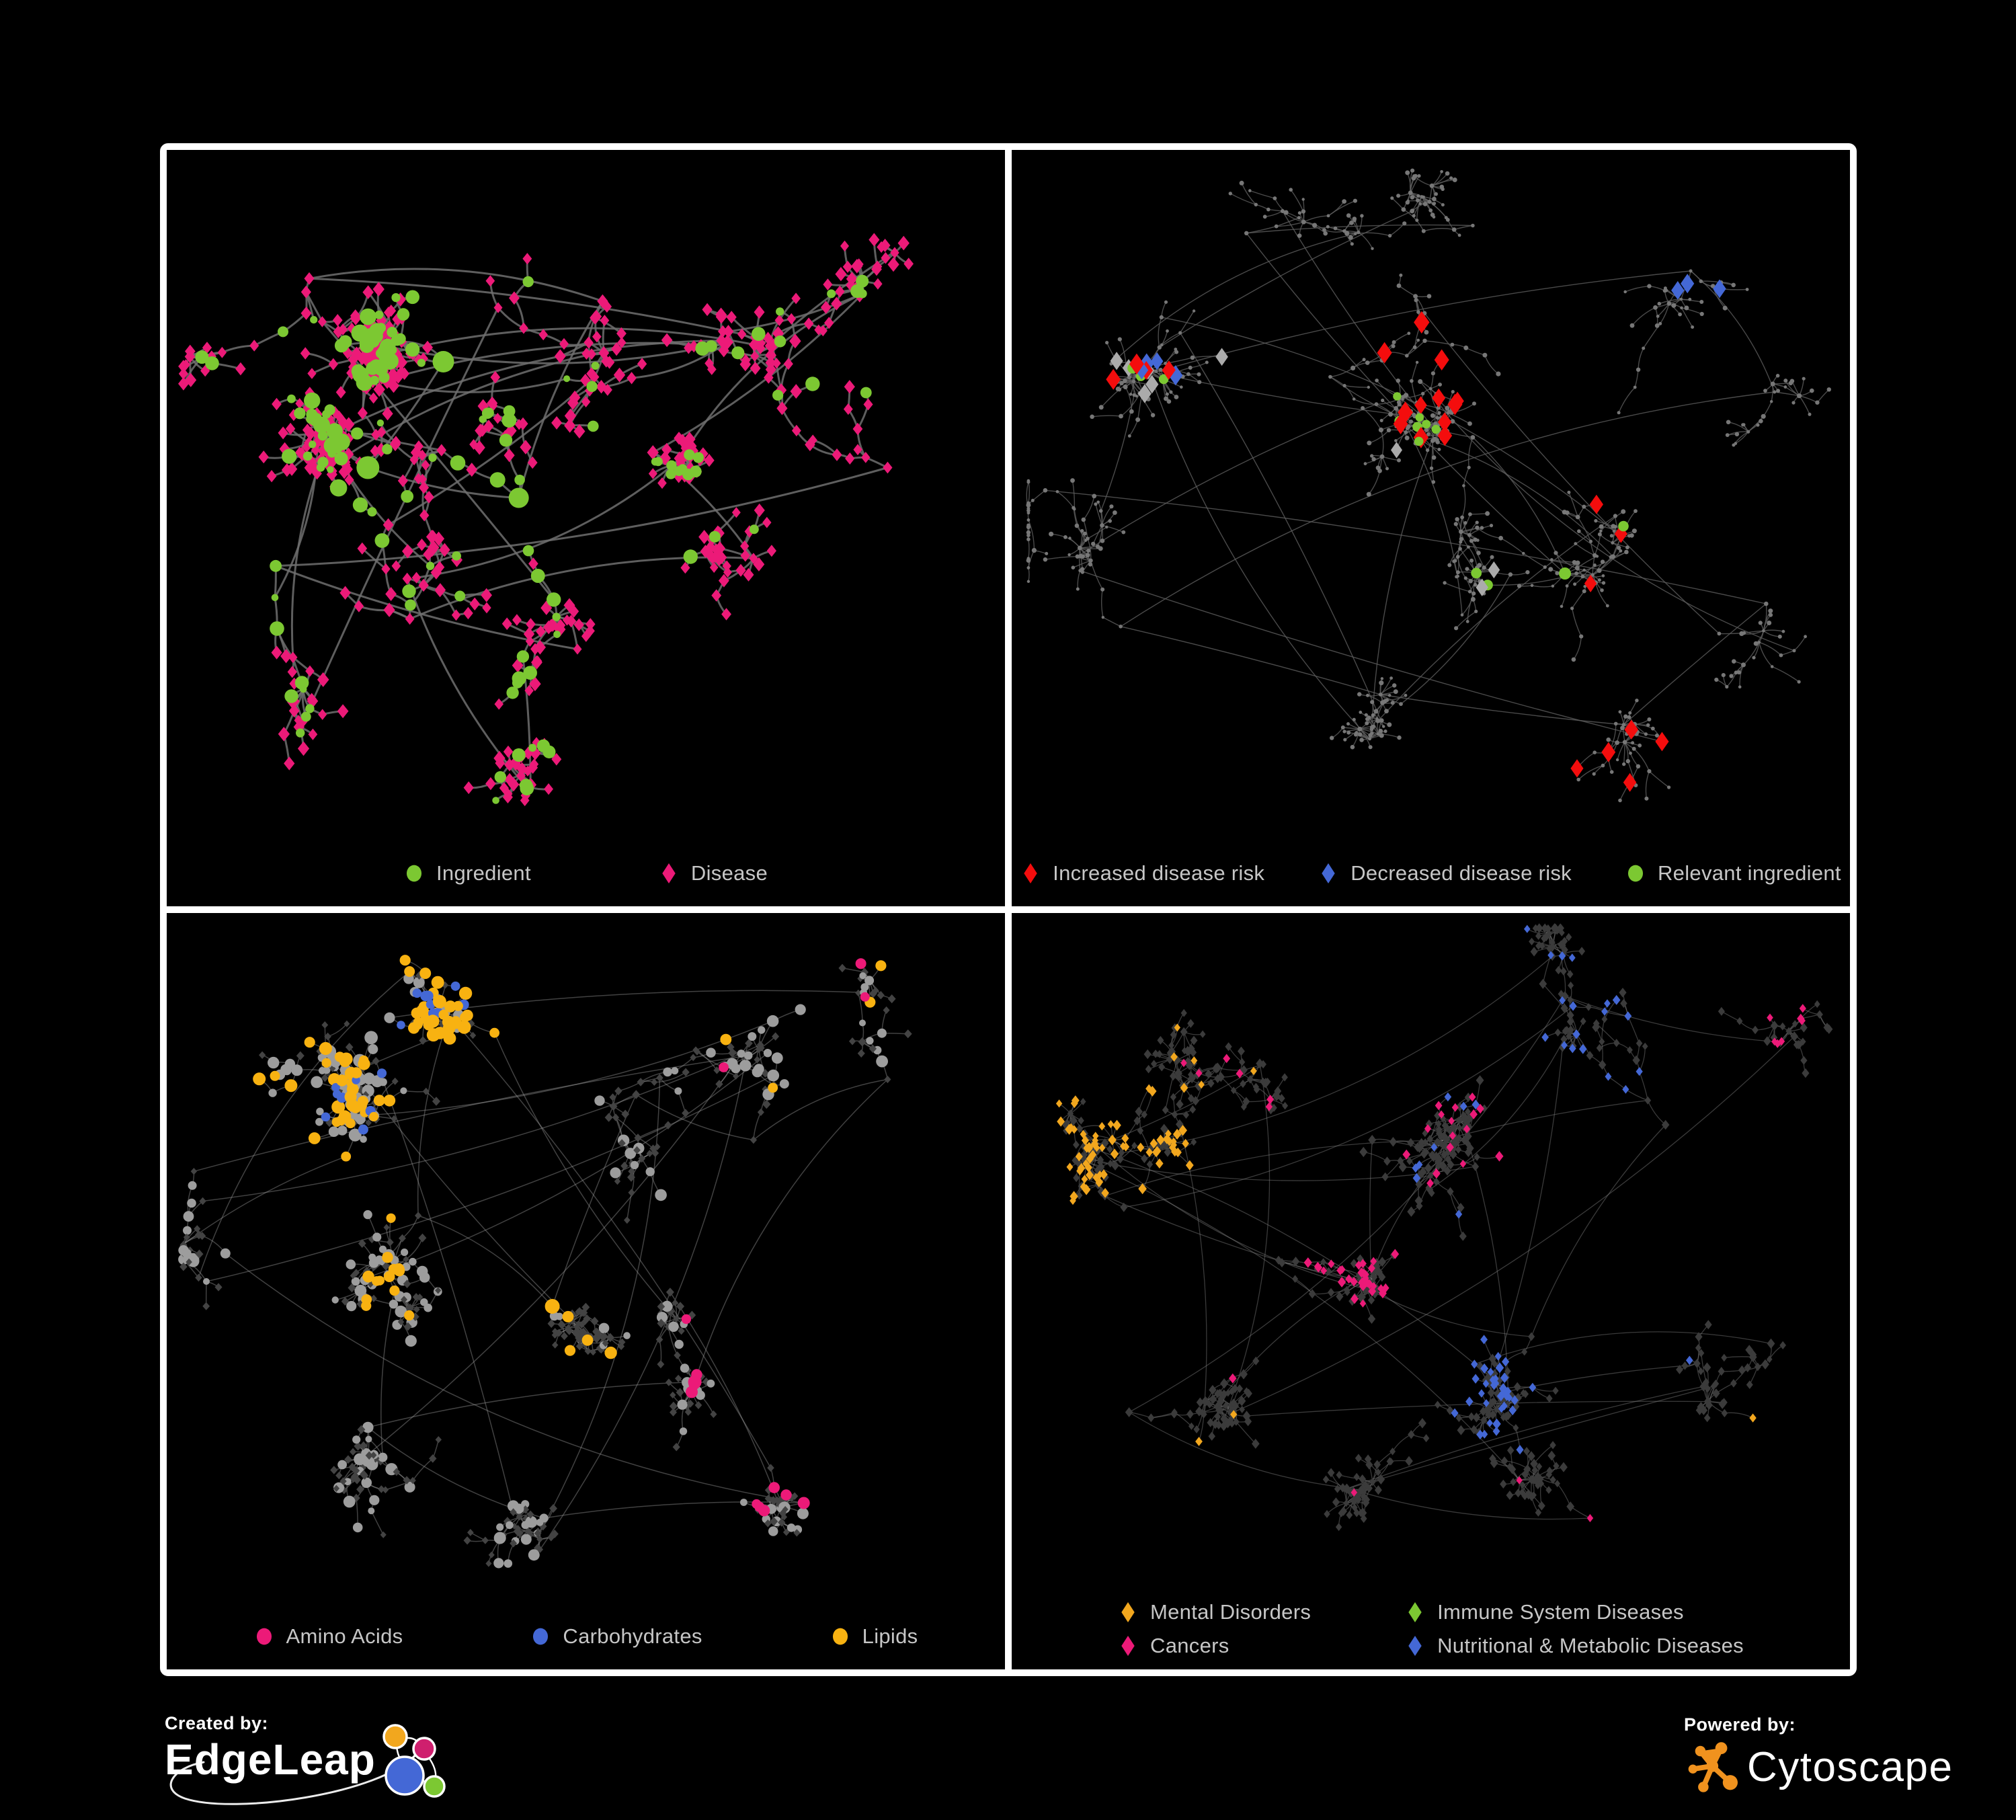 Image resolution: width=2016 pixels, height=1820 pixels. I want to click on macronutrients-network, so click(545, 1262).